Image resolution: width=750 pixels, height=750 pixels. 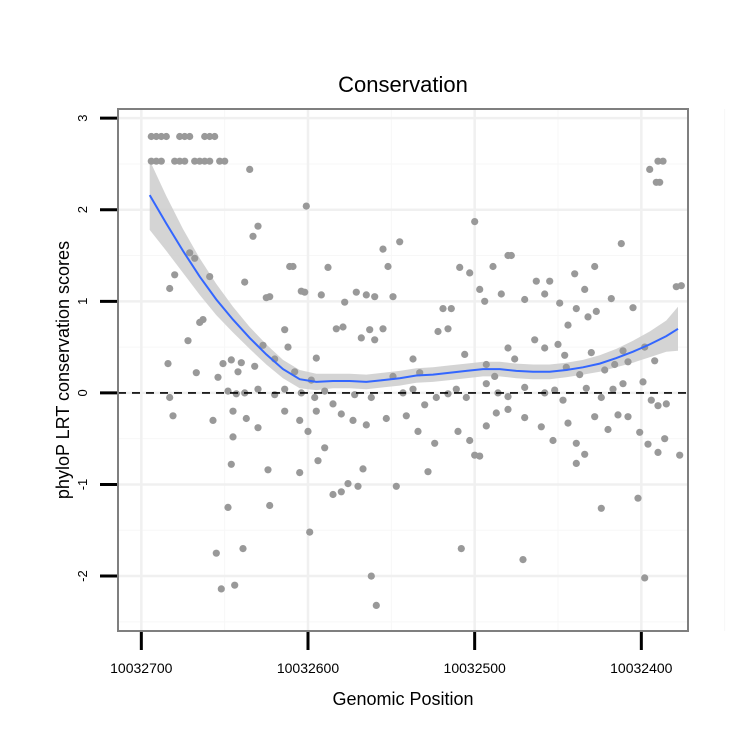 I want to click on x-axis-label: Genomic Position, so click(x=402, y=699).